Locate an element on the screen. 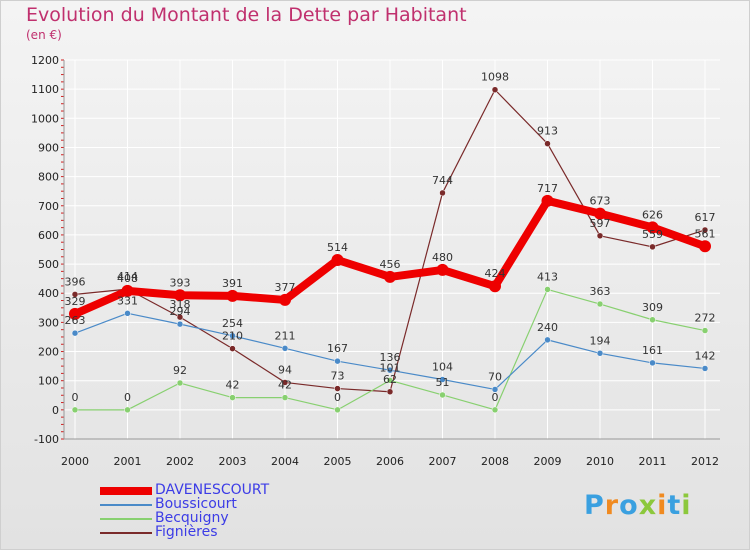 This screenshot has height=550, width=750. data-label-becquigny: 272 is located at coordinates (705, 318).